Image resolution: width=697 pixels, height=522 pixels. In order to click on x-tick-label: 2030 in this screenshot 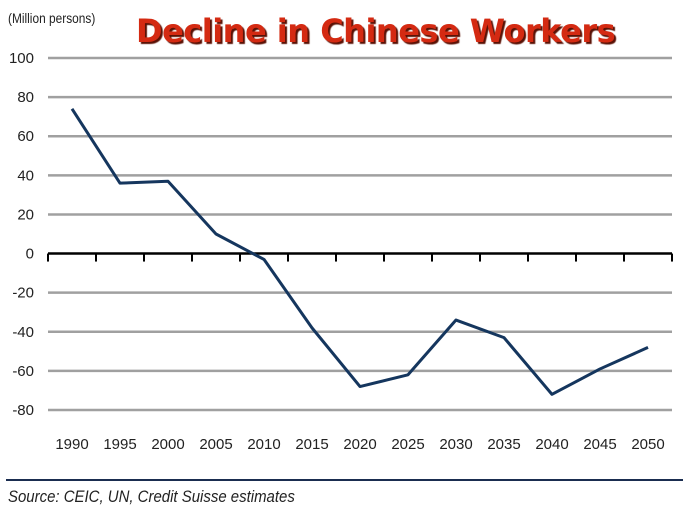, I will do `click(455, 444)`.